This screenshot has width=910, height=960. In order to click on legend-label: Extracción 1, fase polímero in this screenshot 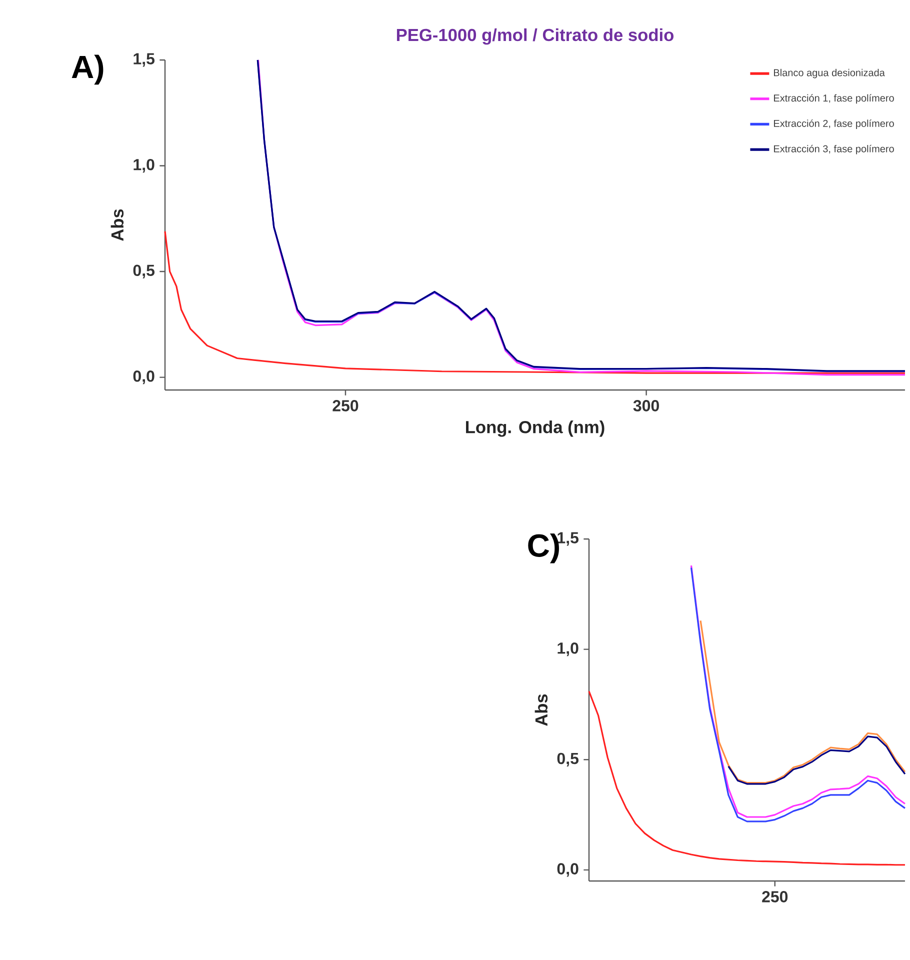, I will do `click(834, 99)`.